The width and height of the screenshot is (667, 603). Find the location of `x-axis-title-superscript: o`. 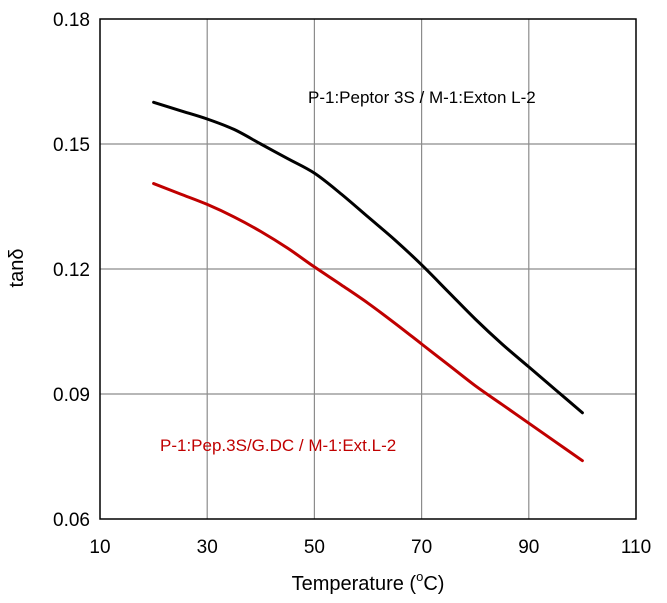

x-axis-title-superscript: o is located at coordinates (419, 576).